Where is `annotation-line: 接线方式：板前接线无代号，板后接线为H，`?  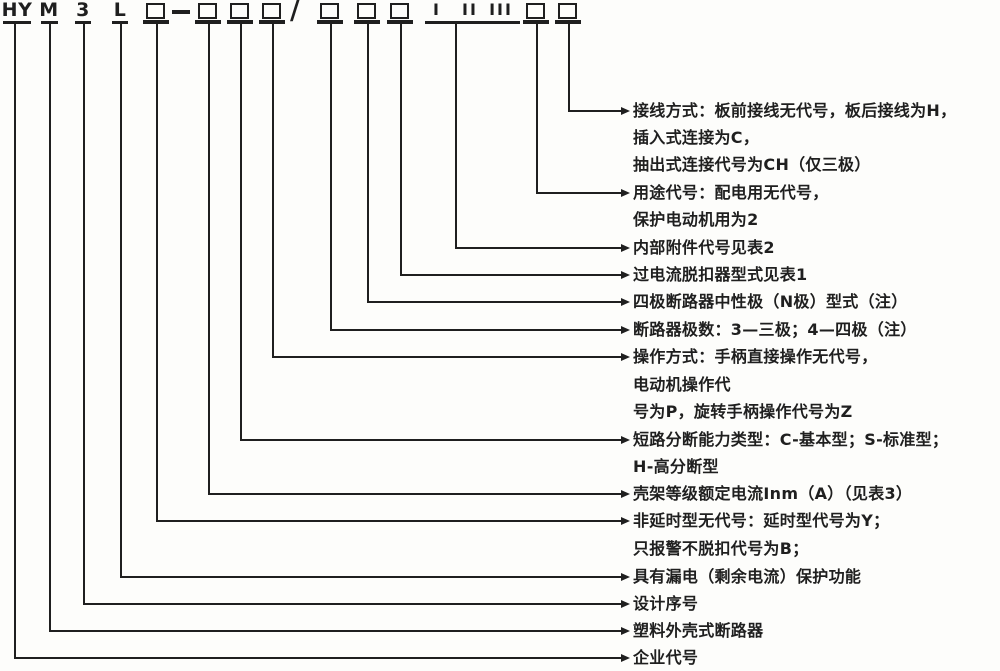 annotation-line: 接线方式：板前接线无代号，板后接线为H， is located at coordinates (795, 110).